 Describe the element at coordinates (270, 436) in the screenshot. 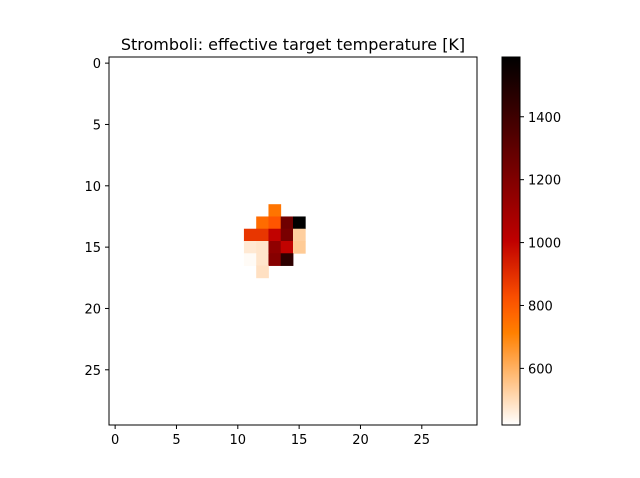

I see `x-axis: 0 5 10 15 20 25` at that location.